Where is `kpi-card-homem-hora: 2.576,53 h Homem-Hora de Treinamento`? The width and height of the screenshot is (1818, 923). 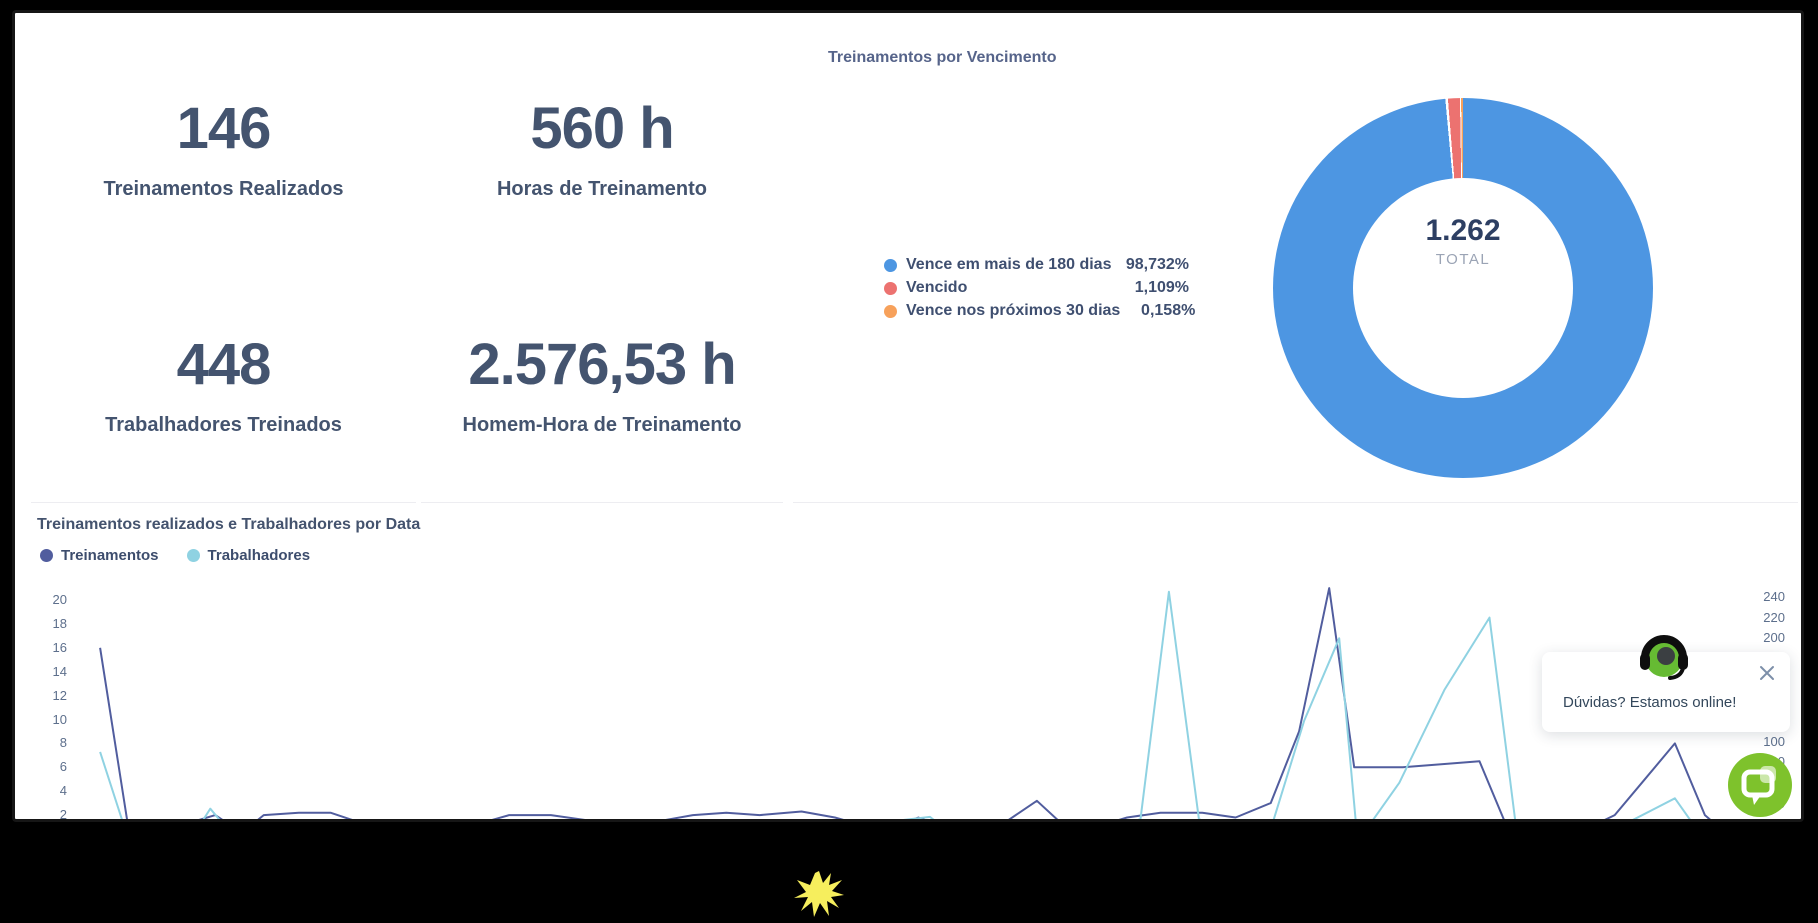 kpi-card-homem-hora: 2.576,53 h Homem-Hora de Treinamento is located at coordinates (602, 384).